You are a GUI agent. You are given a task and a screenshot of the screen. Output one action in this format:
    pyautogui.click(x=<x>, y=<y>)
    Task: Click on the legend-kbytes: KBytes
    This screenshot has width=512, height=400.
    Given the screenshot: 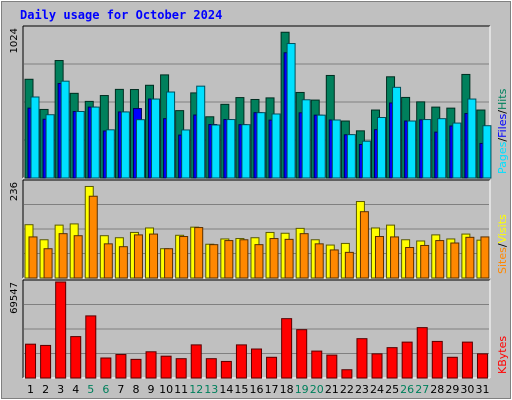 What is the action you would take?
    pyautogui.click(x=502, y=355)
    